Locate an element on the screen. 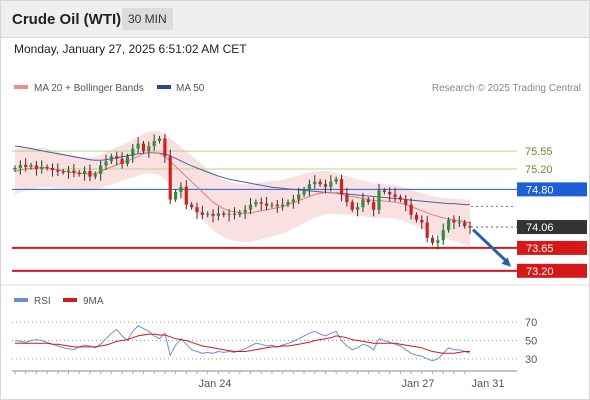  last-price-badge is located at coordinates (552, 227).